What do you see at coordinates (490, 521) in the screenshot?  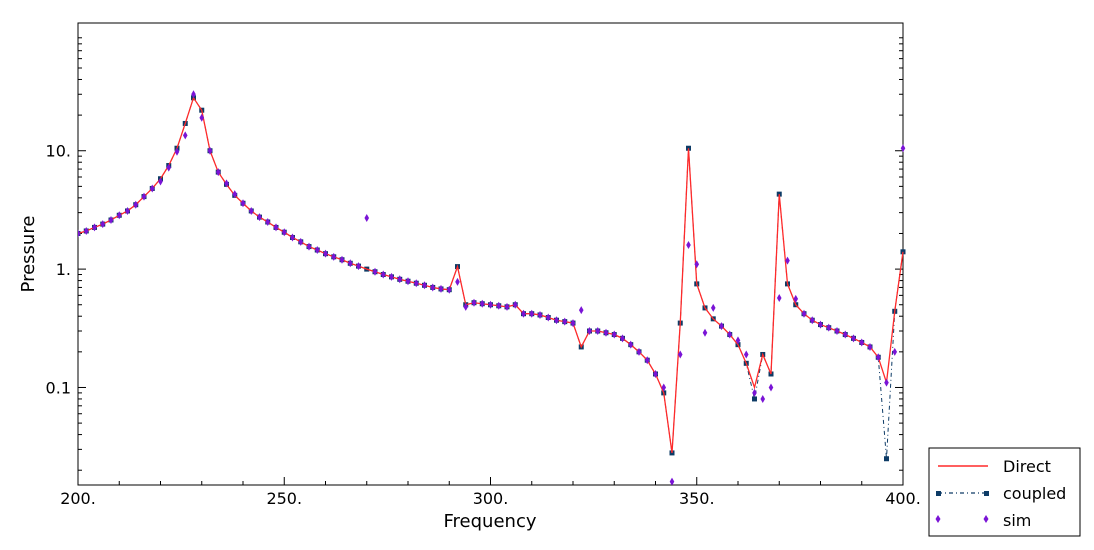 I see `x-axis-label: Frequency` at bounding box center [490, 521].